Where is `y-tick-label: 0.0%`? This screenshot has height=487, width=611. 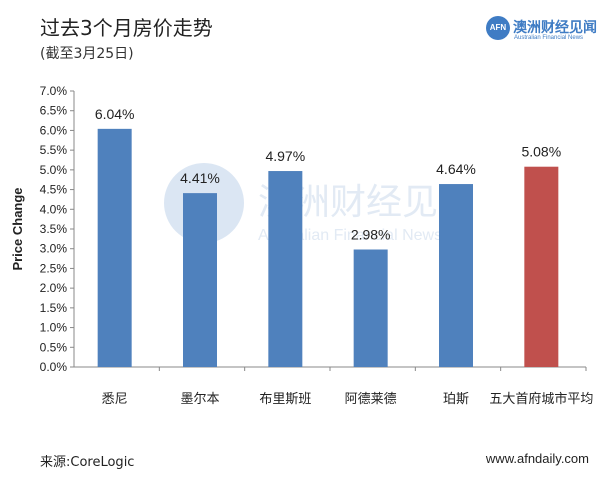
y-tick-label: 0.0% is located at coordinates (54, 367).